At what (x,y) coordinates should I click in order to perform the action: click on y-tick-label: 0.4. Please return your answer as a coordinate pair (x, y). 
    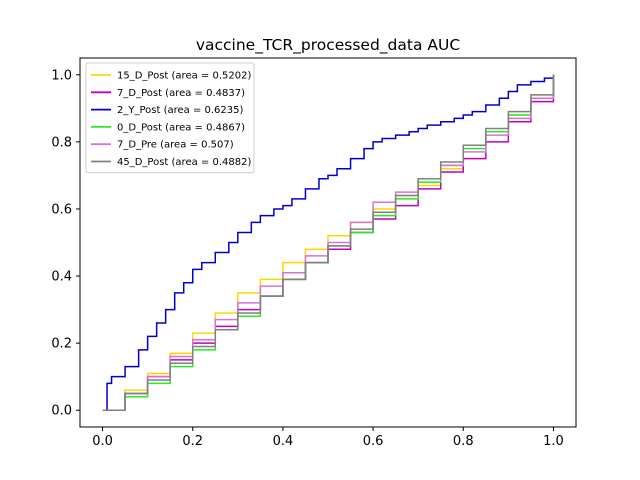
    Looking at the image, I should click on (61, 277).